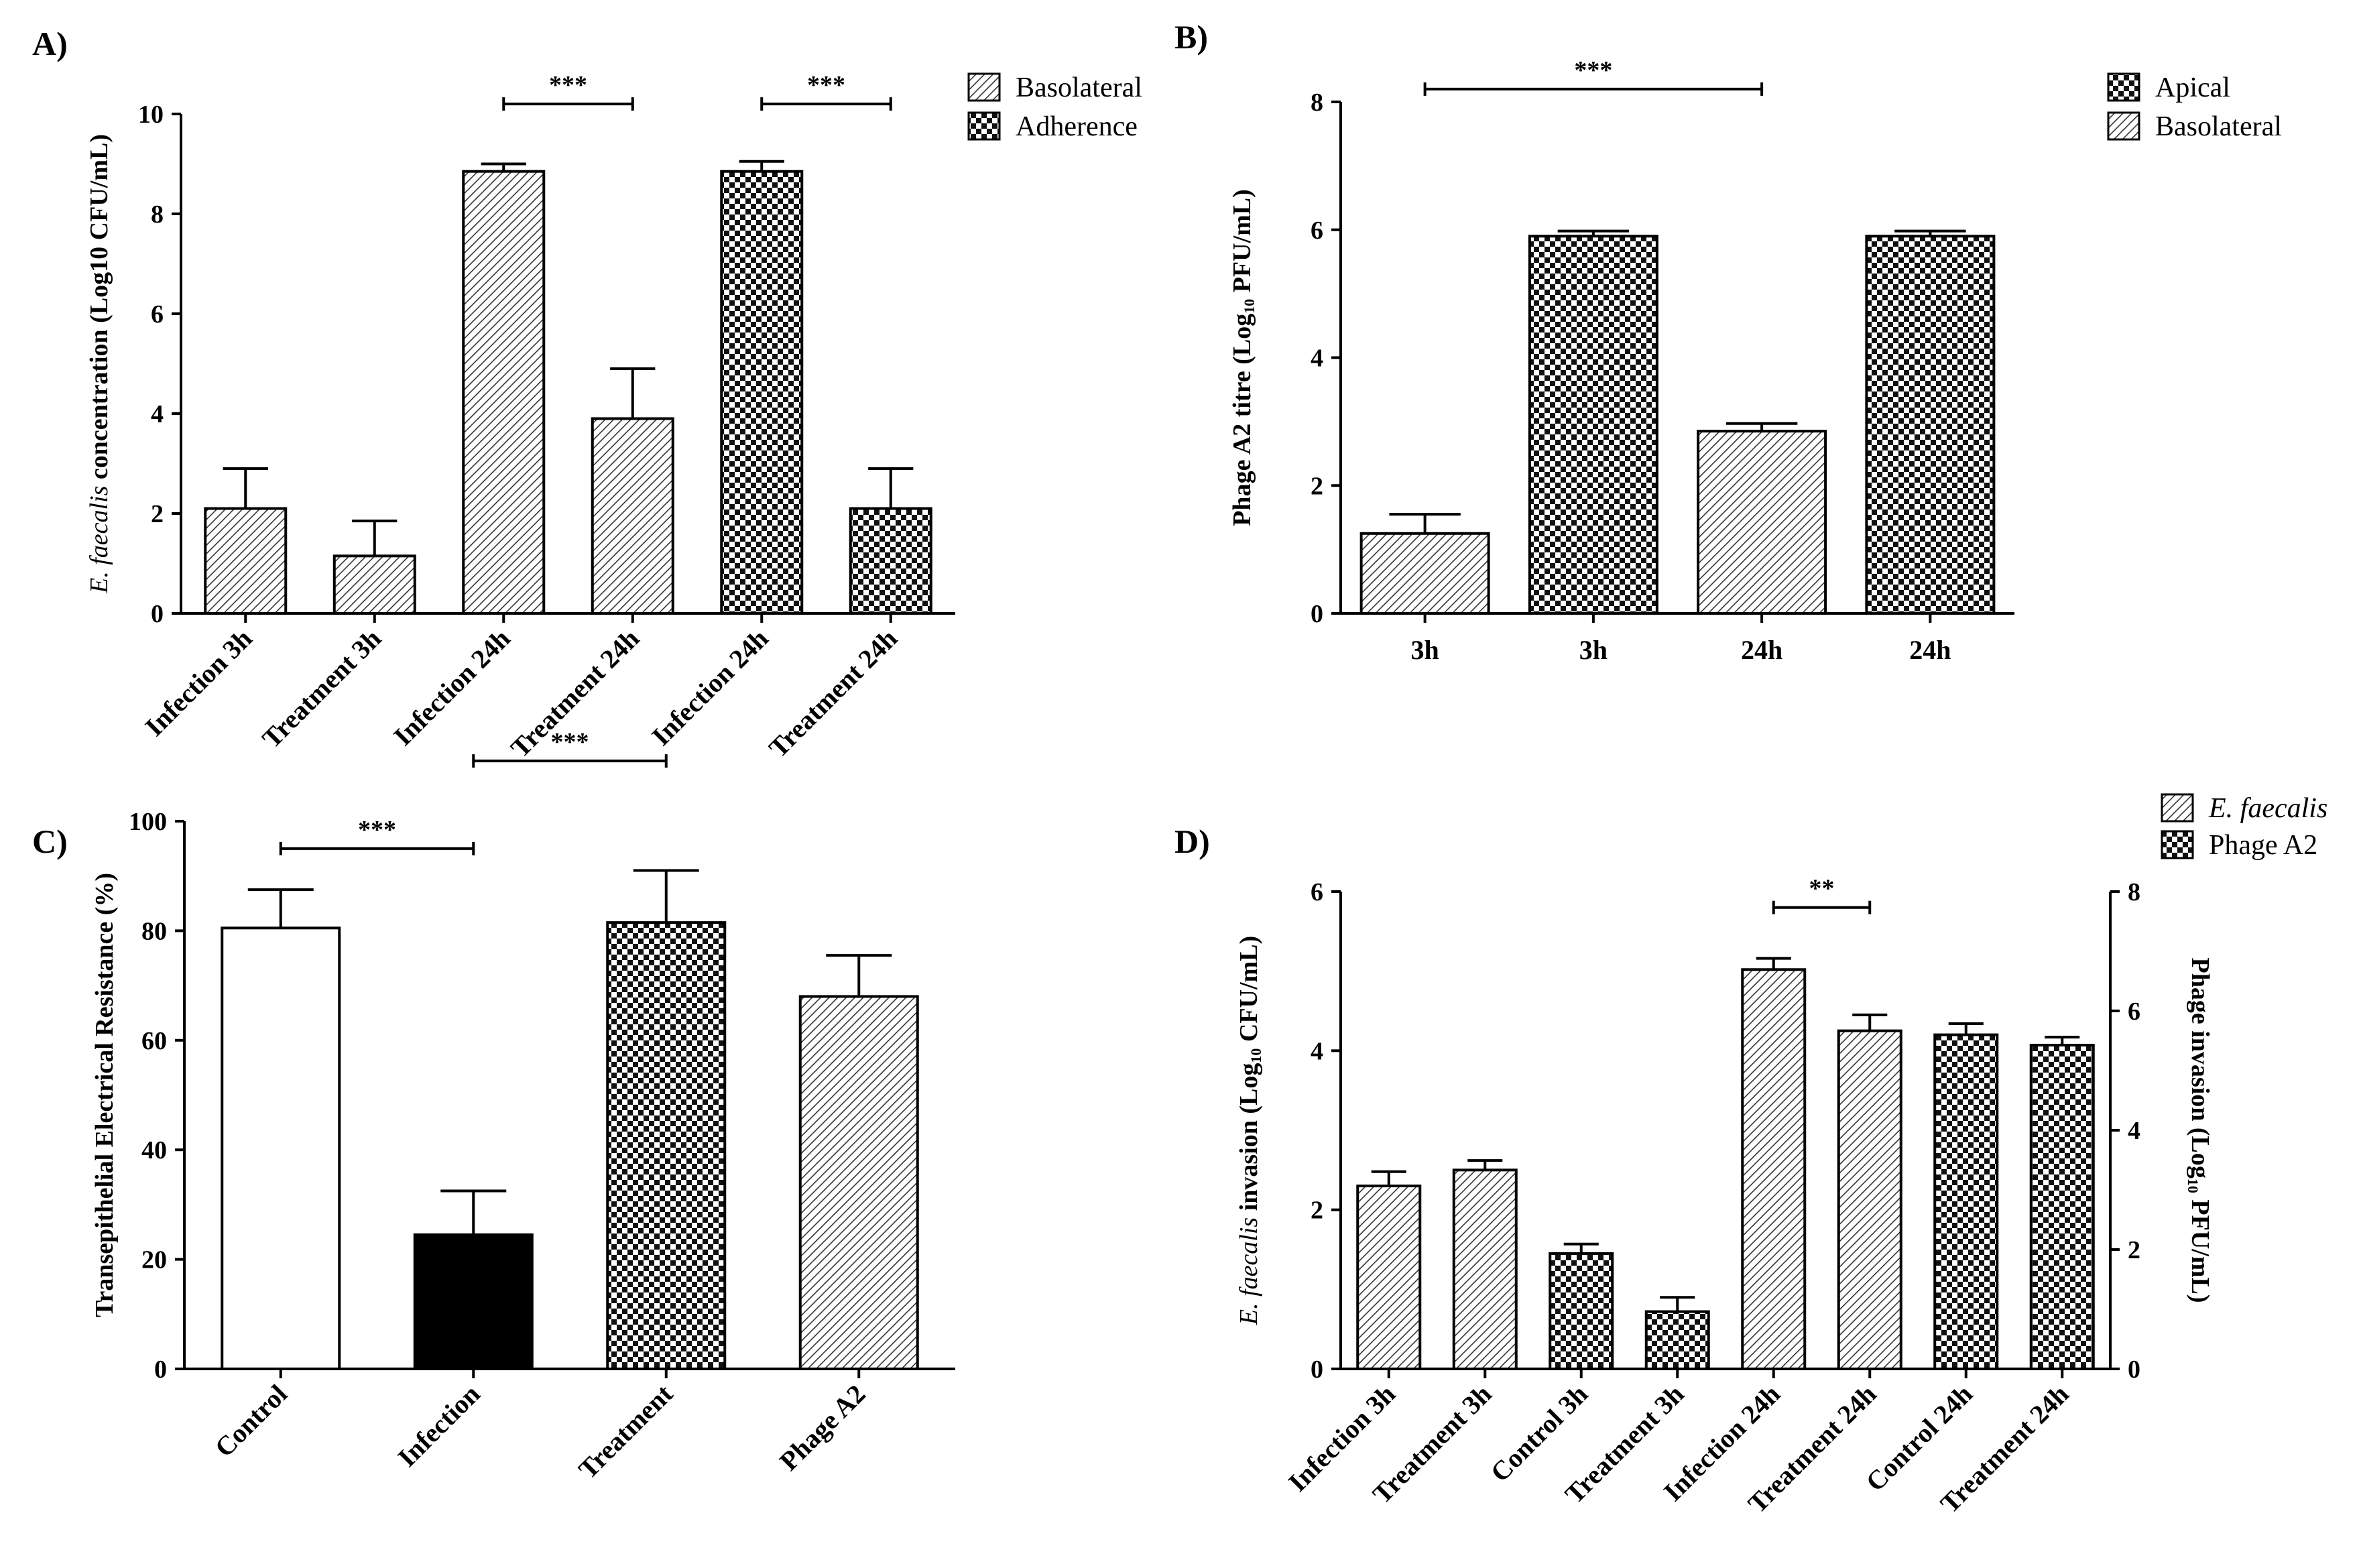 The image size is (2361, 1568). I want to click on y2-tick-label: 6, so click(2134, 1012).